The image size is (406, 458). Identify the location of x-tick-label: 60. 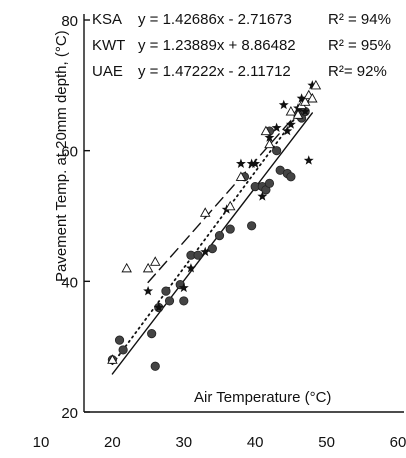
(398, 442).